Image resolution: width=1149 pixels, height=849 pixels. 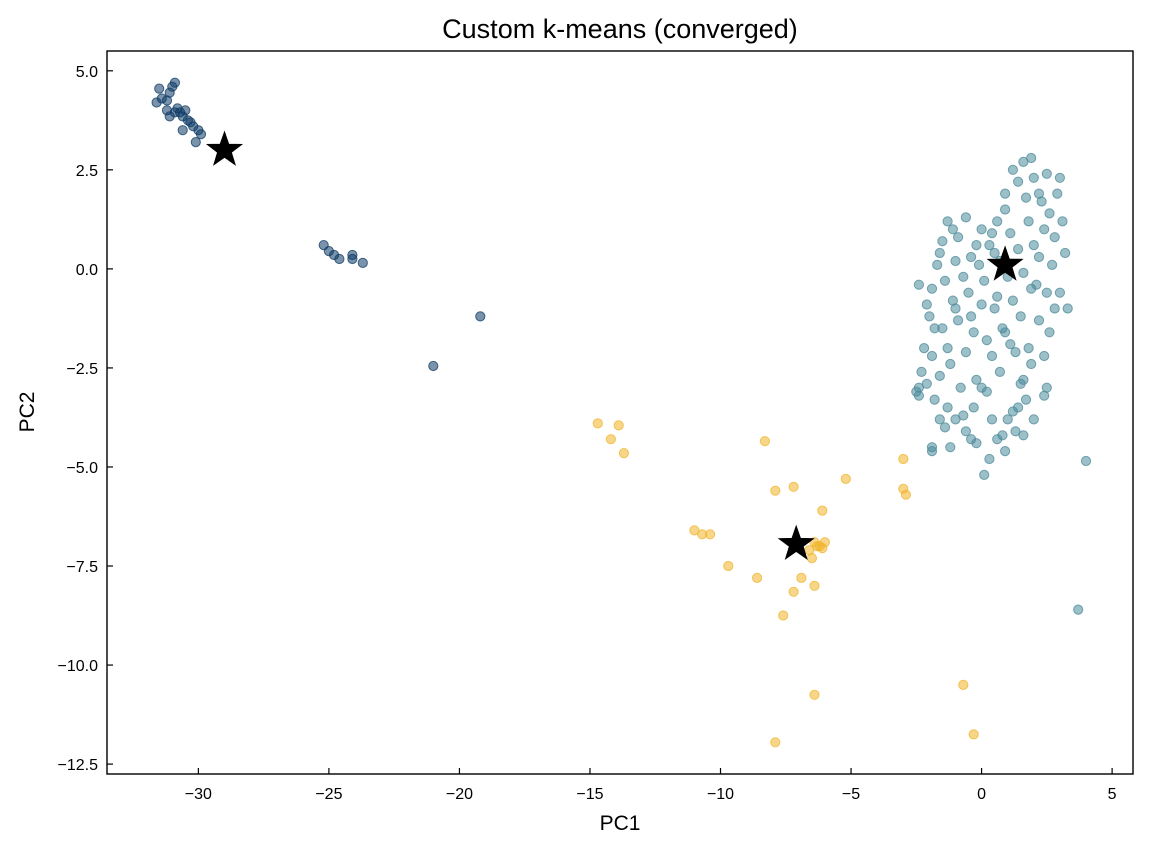 What do you see at coordinates (78, 765) in the screenshot?
I see `y-tick-label: −12.5` at bounding box center [78, 765].